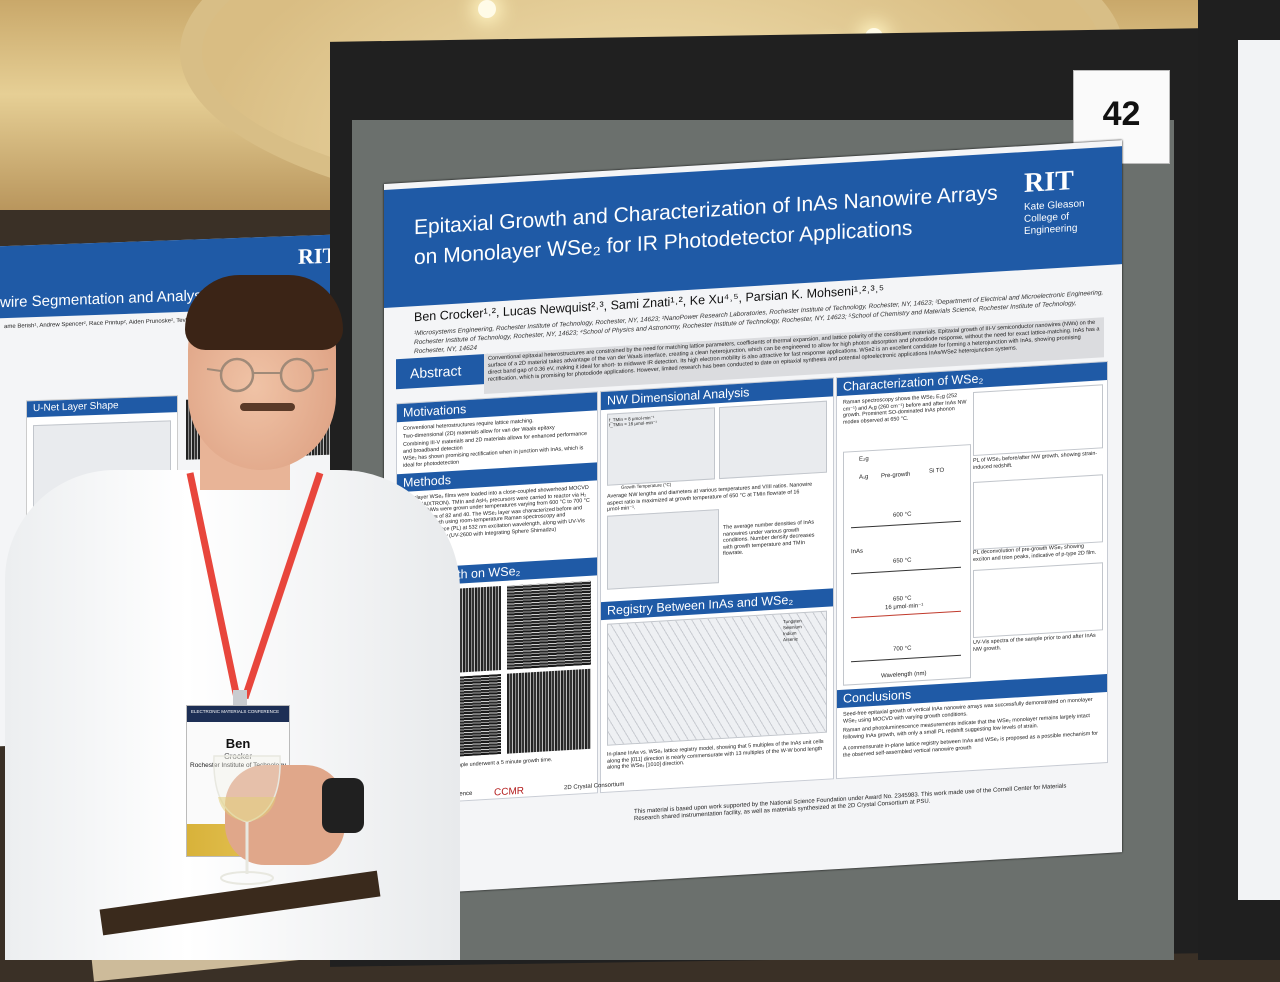 The width and height of the screenshot is (1280, 982). I want to click on nw-diameter-plot, so click(773, 440).